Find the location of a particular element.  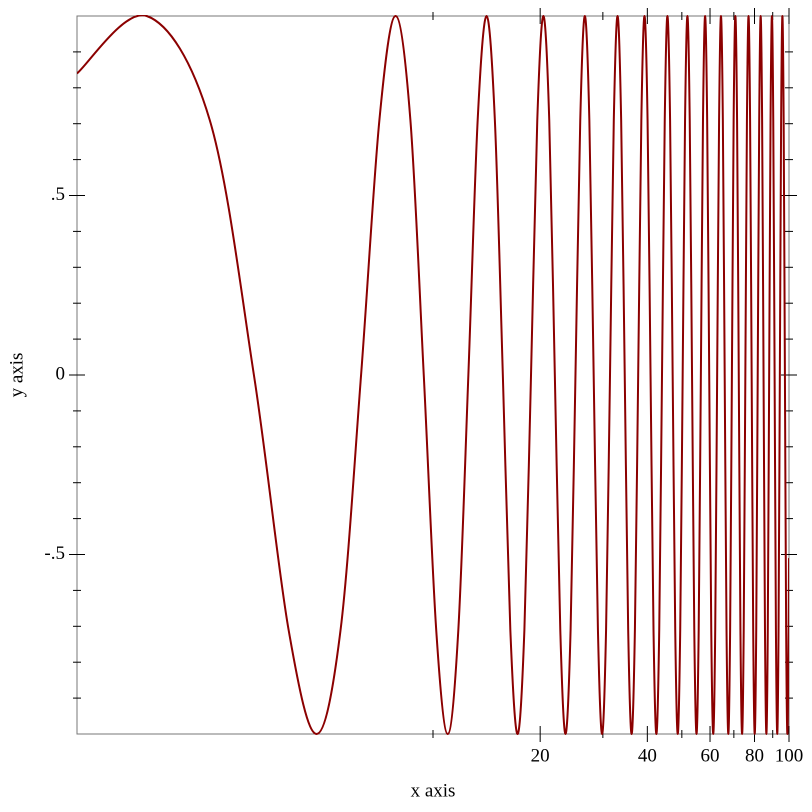

x-tick-label: 20 is located at coordinates (540, 755).